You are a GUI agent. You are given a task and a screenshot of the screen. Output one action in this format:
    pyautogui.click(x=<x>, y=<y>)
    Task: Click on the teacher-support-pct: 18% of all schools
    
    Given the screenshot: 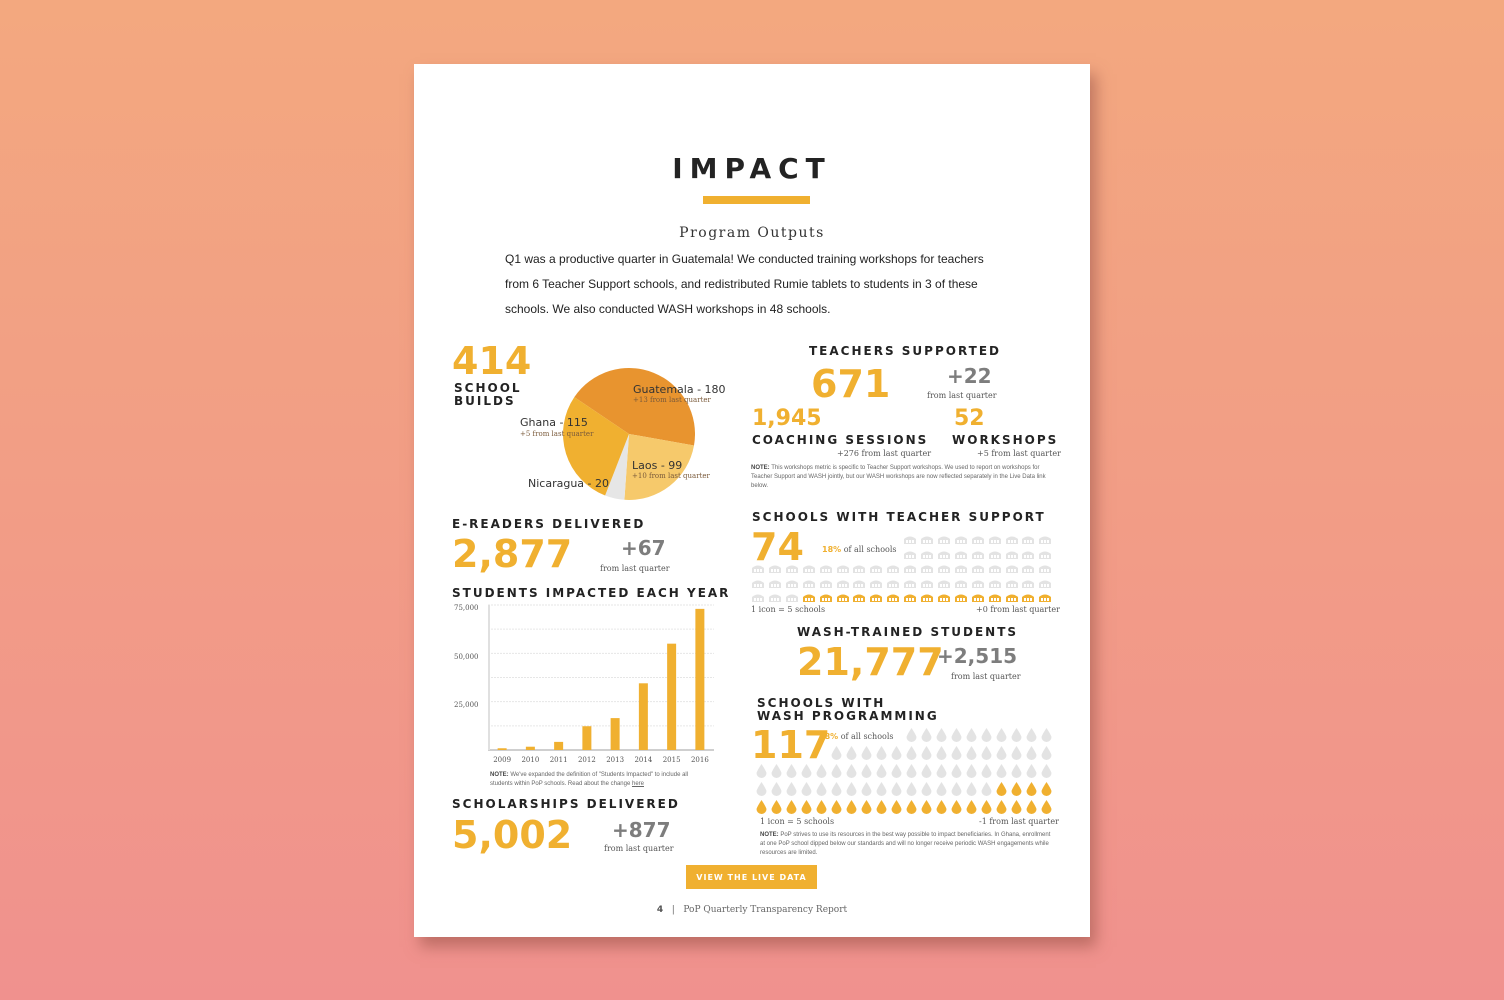 What is the action you would take?
    pyautogui.click(x=859, y=549)
    